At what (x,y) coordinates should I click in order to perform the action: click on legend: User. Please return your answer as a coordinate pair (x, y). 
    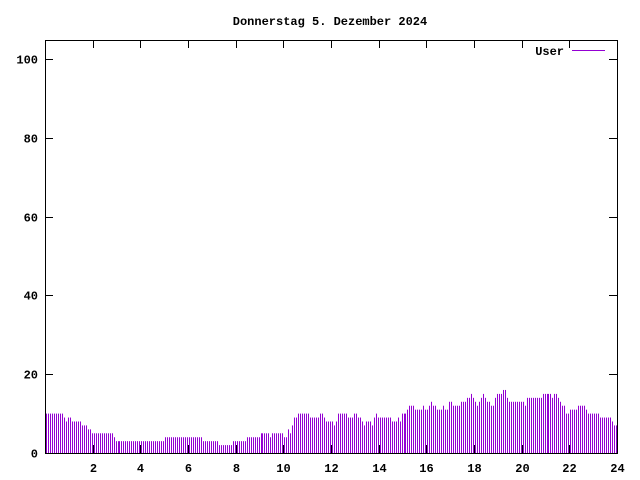
    Looking at the image, I should click on (570, 52).